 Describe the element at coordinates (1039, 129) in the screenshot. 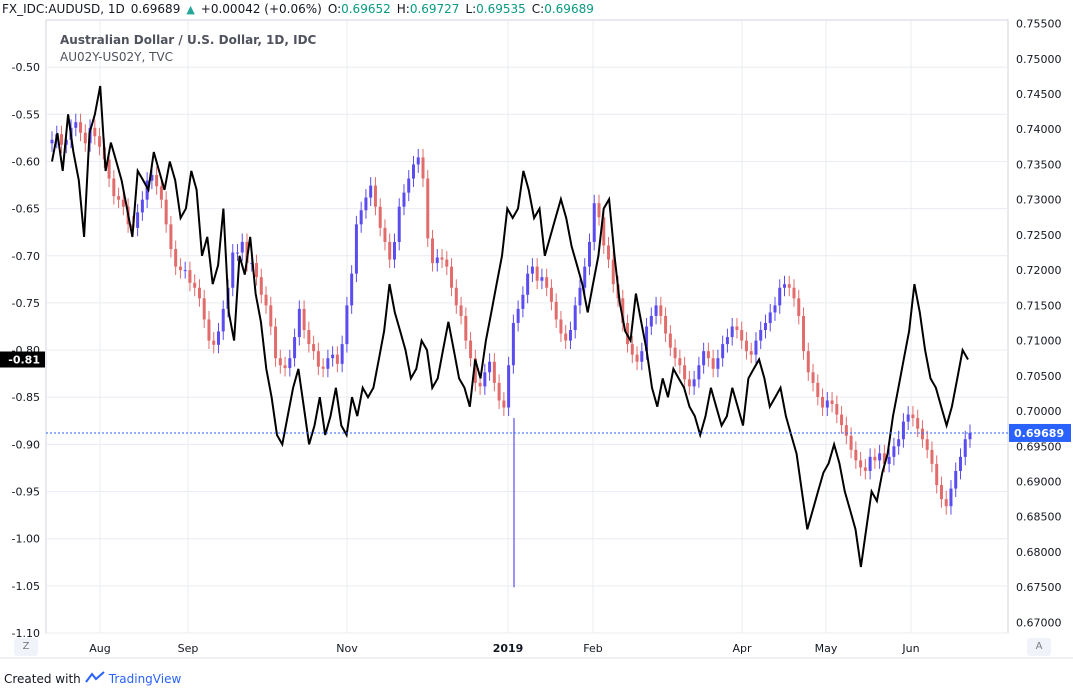

I see `right-tick-label: 0.74000` at that location.